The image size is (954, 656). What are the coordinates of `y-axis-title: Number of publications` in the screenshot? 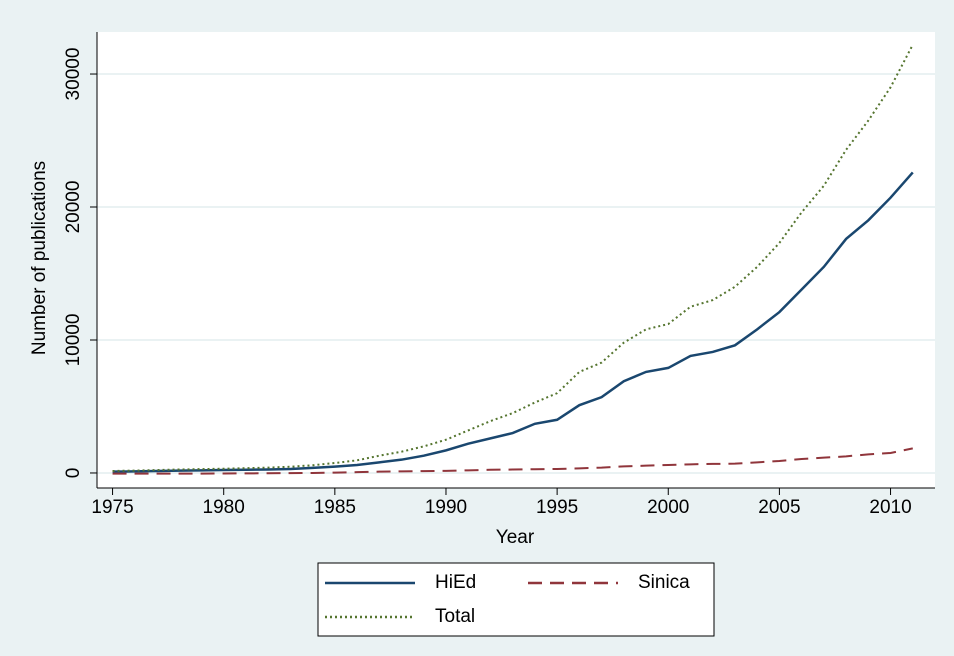 It's located at (39, 258).